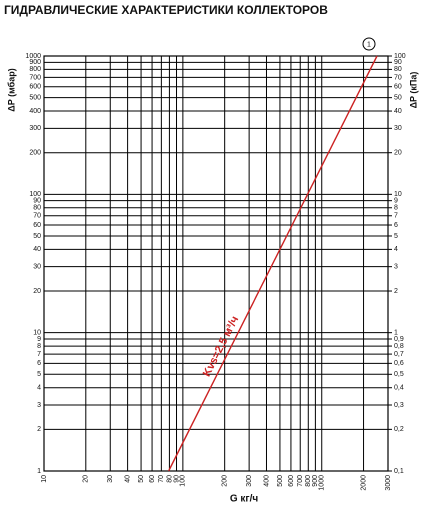 This screenshot has height=513, width=428. I want to click on x-tick-label: 200, so click(225, 481).